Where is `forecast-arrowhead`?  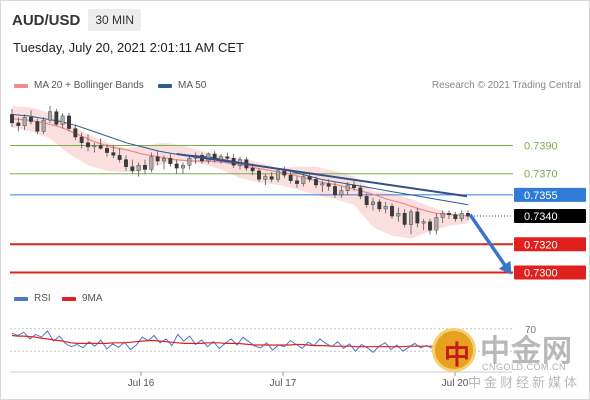 forecast-arrowhead is located at coordinates (505, 267).